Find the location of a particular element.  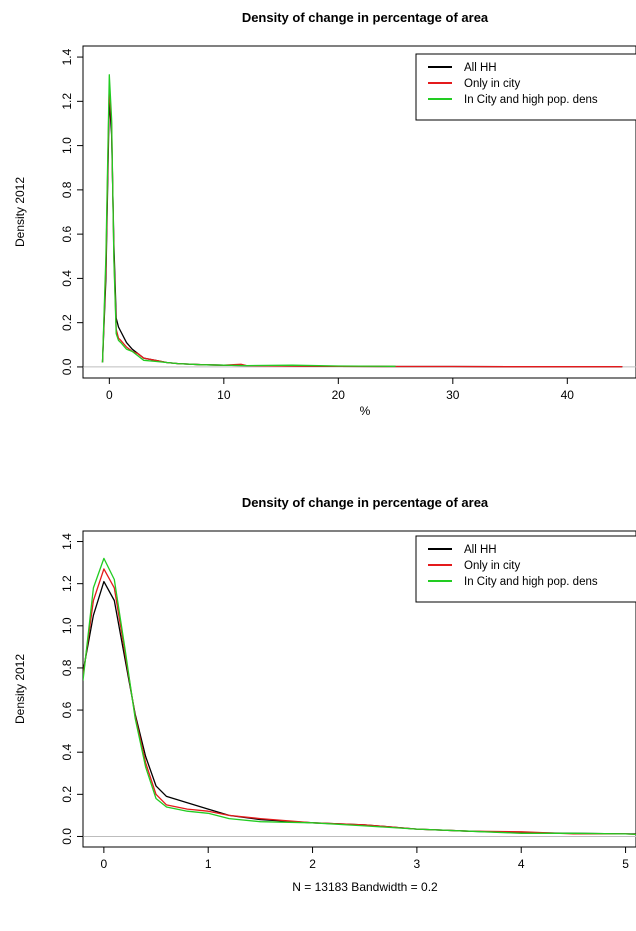

x-axis-label: N = 13183 Bandwidth = 0.2 is located at coordinates (365, 887).